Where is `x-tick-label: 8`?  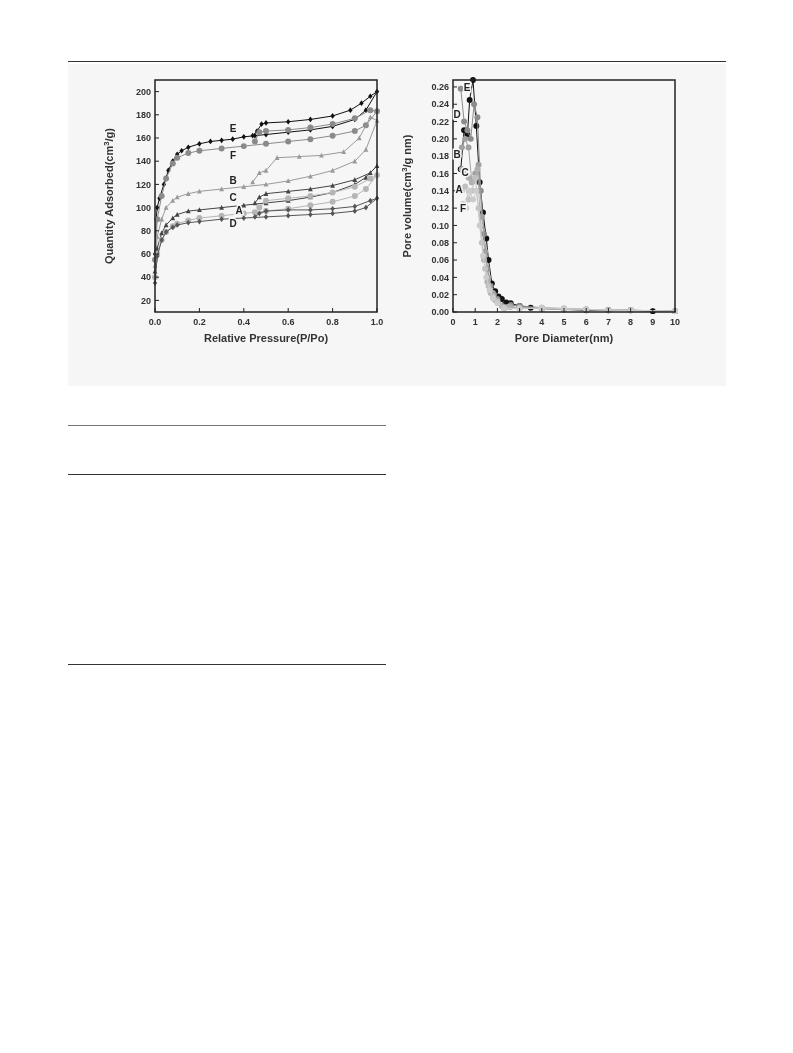
x-tick-label: 8 is located at coordinates (631, 322).